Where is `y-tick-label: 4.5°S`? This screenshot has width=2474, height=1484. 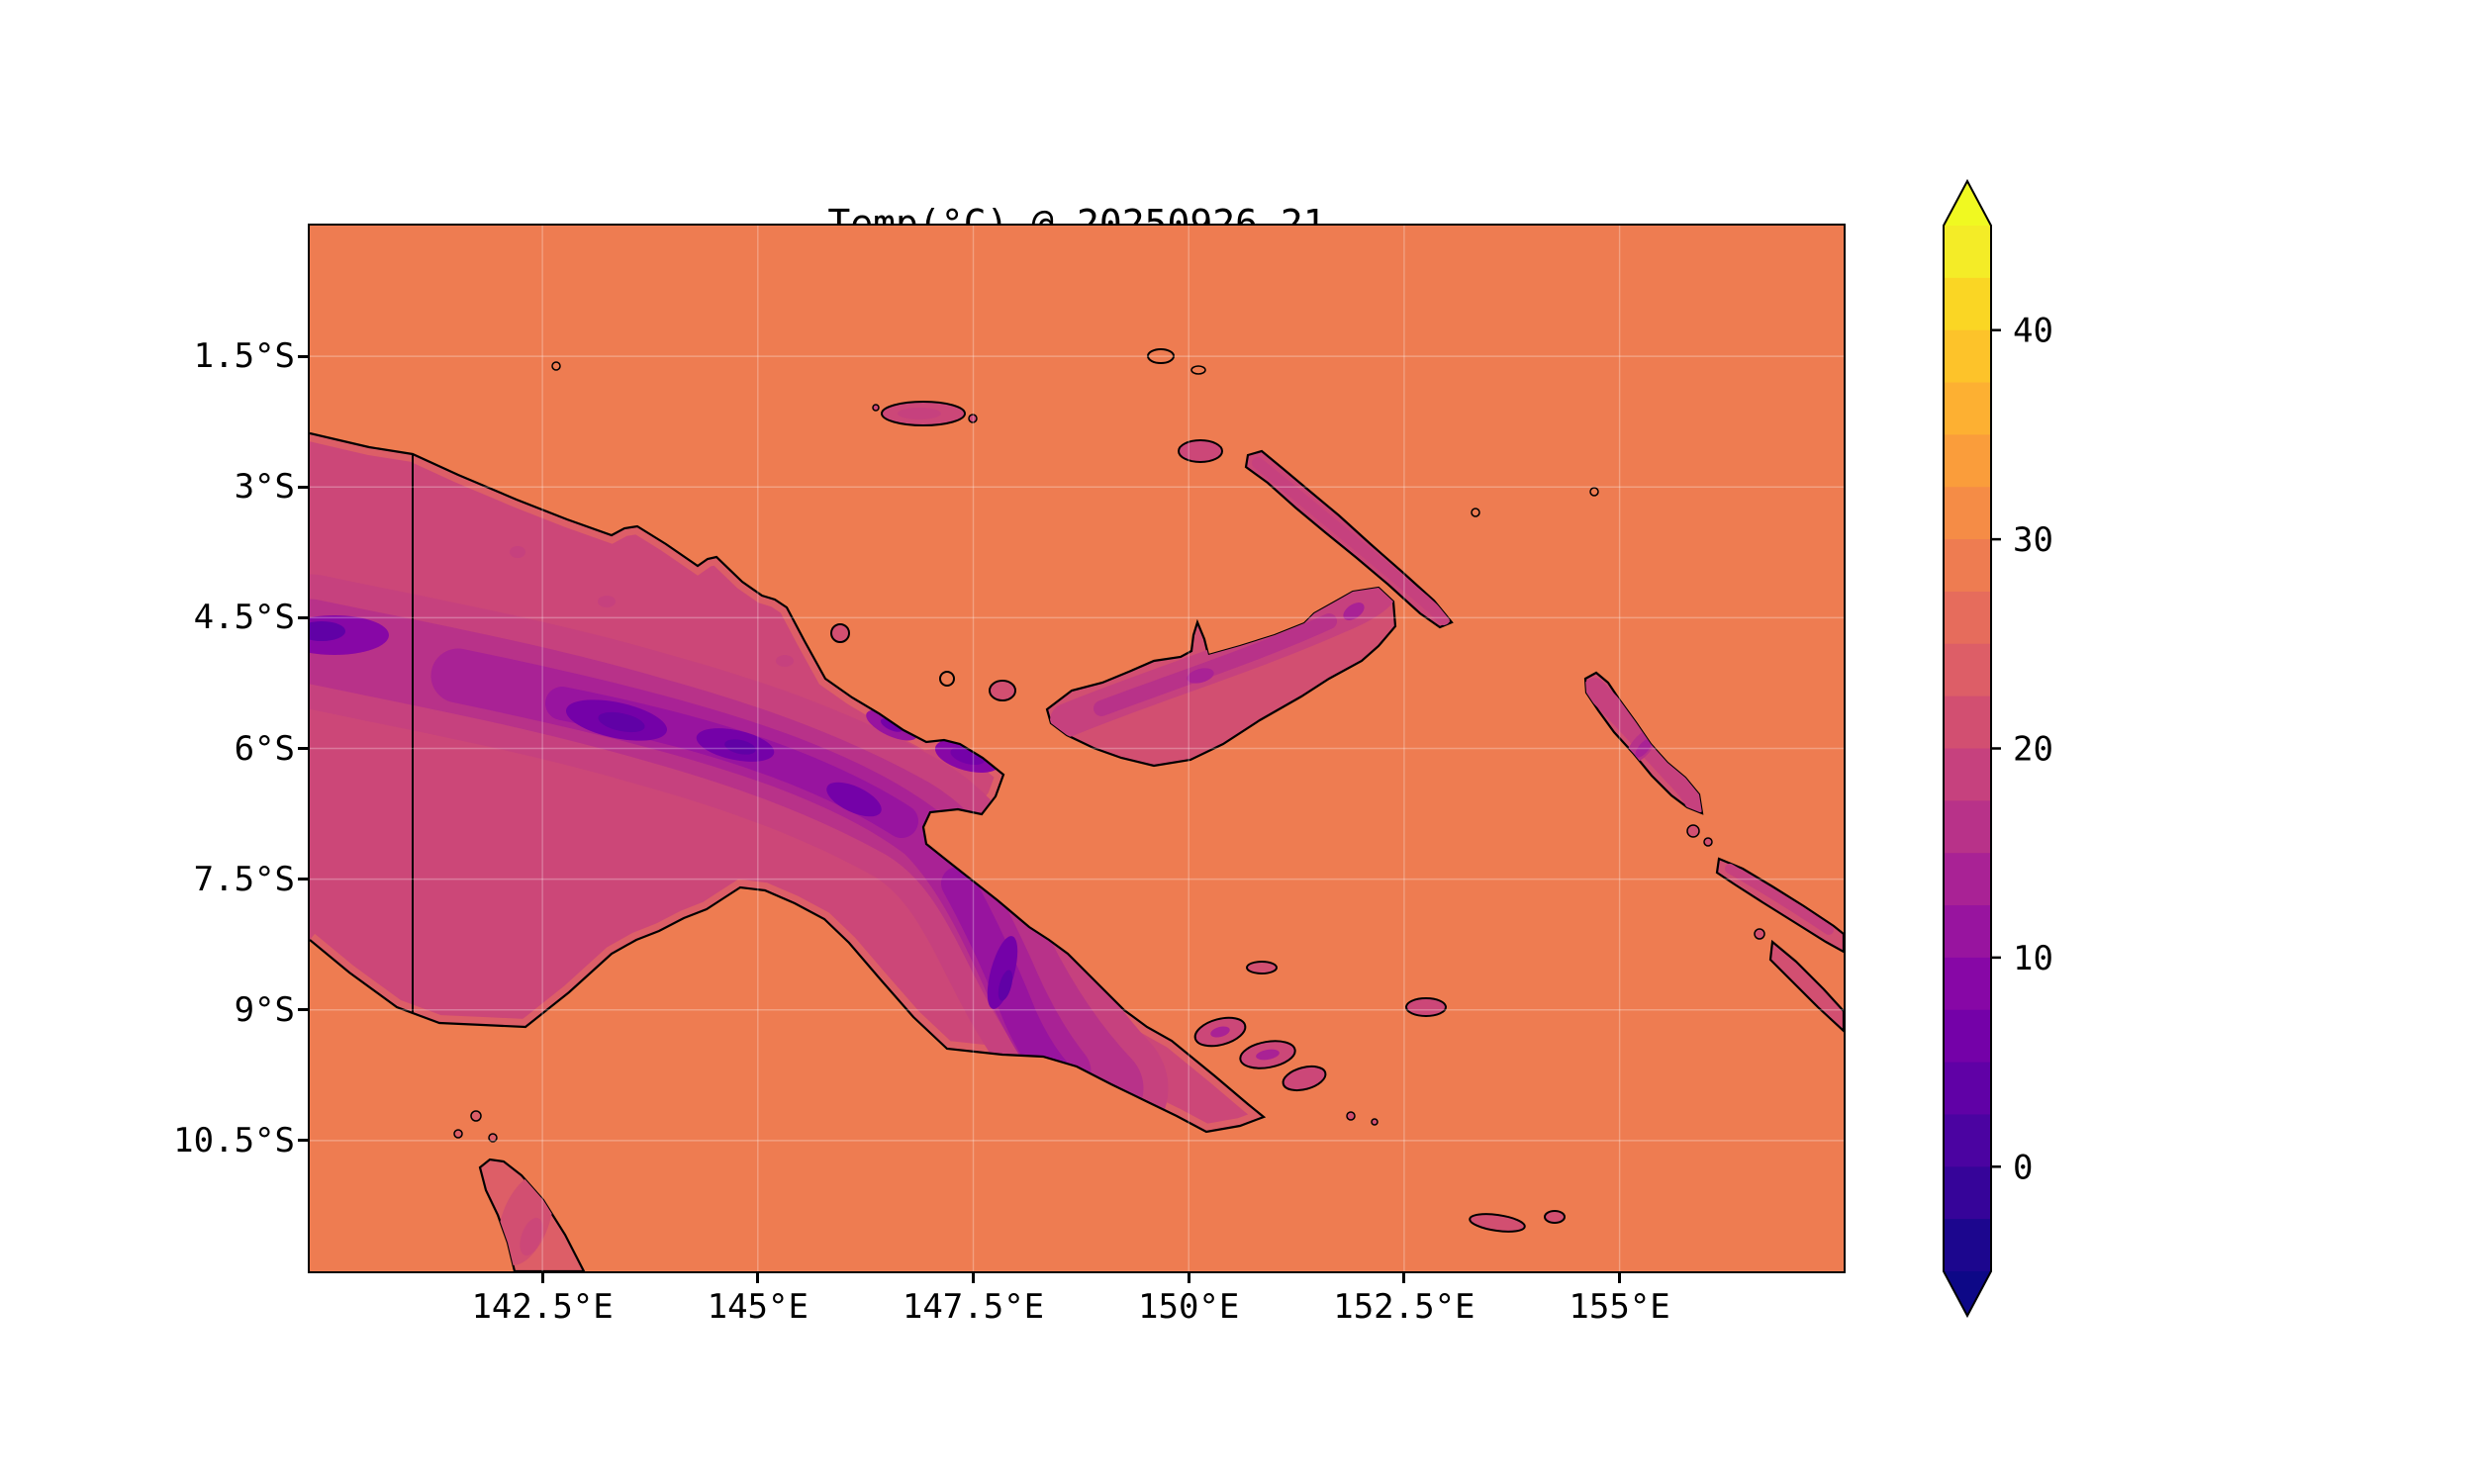 y-tick-label: 4.5°S is located at coordinates (244, 618).